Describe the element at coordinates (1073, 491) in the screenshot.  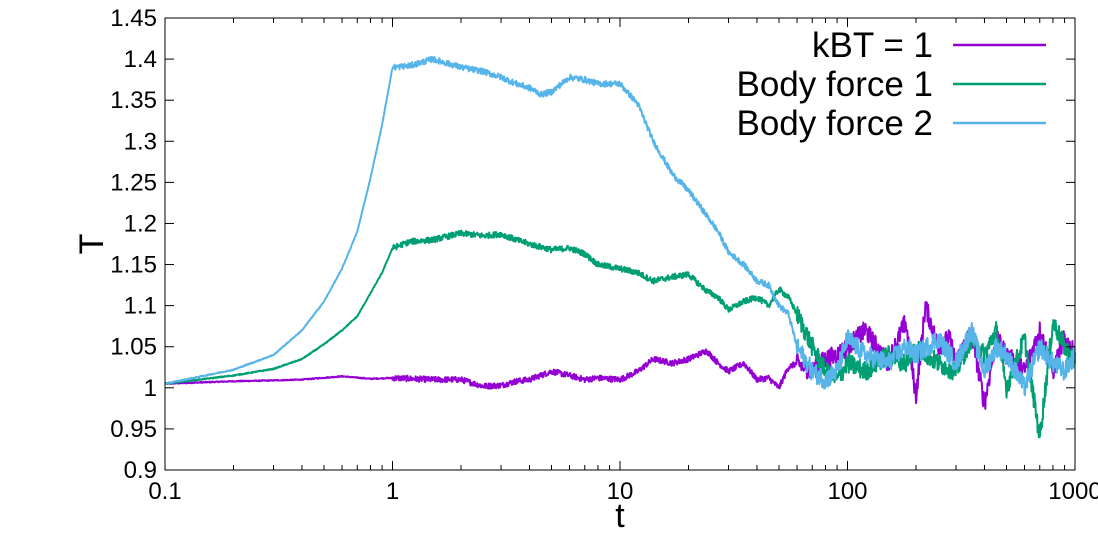
I see `x-tick-label: 1000` at that location.